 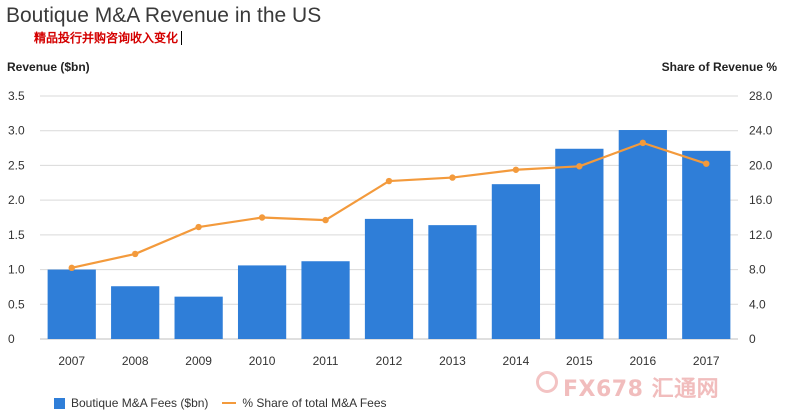 I want to click on y-tick-label: 1.0, so click(x=16, y=270).